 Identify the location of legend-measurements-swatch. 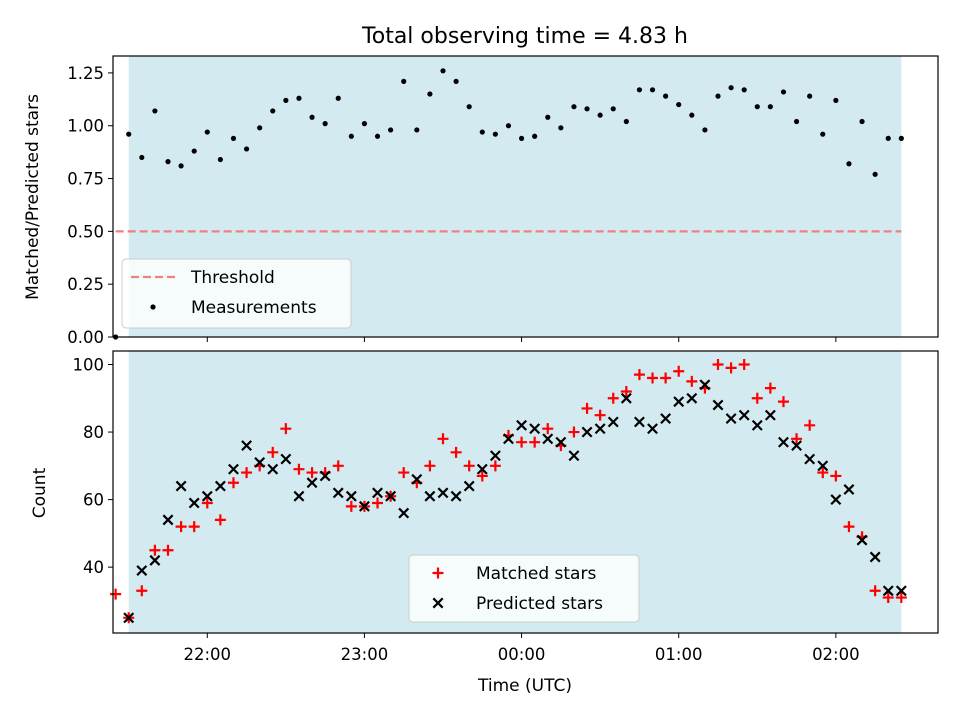
(153, 307).